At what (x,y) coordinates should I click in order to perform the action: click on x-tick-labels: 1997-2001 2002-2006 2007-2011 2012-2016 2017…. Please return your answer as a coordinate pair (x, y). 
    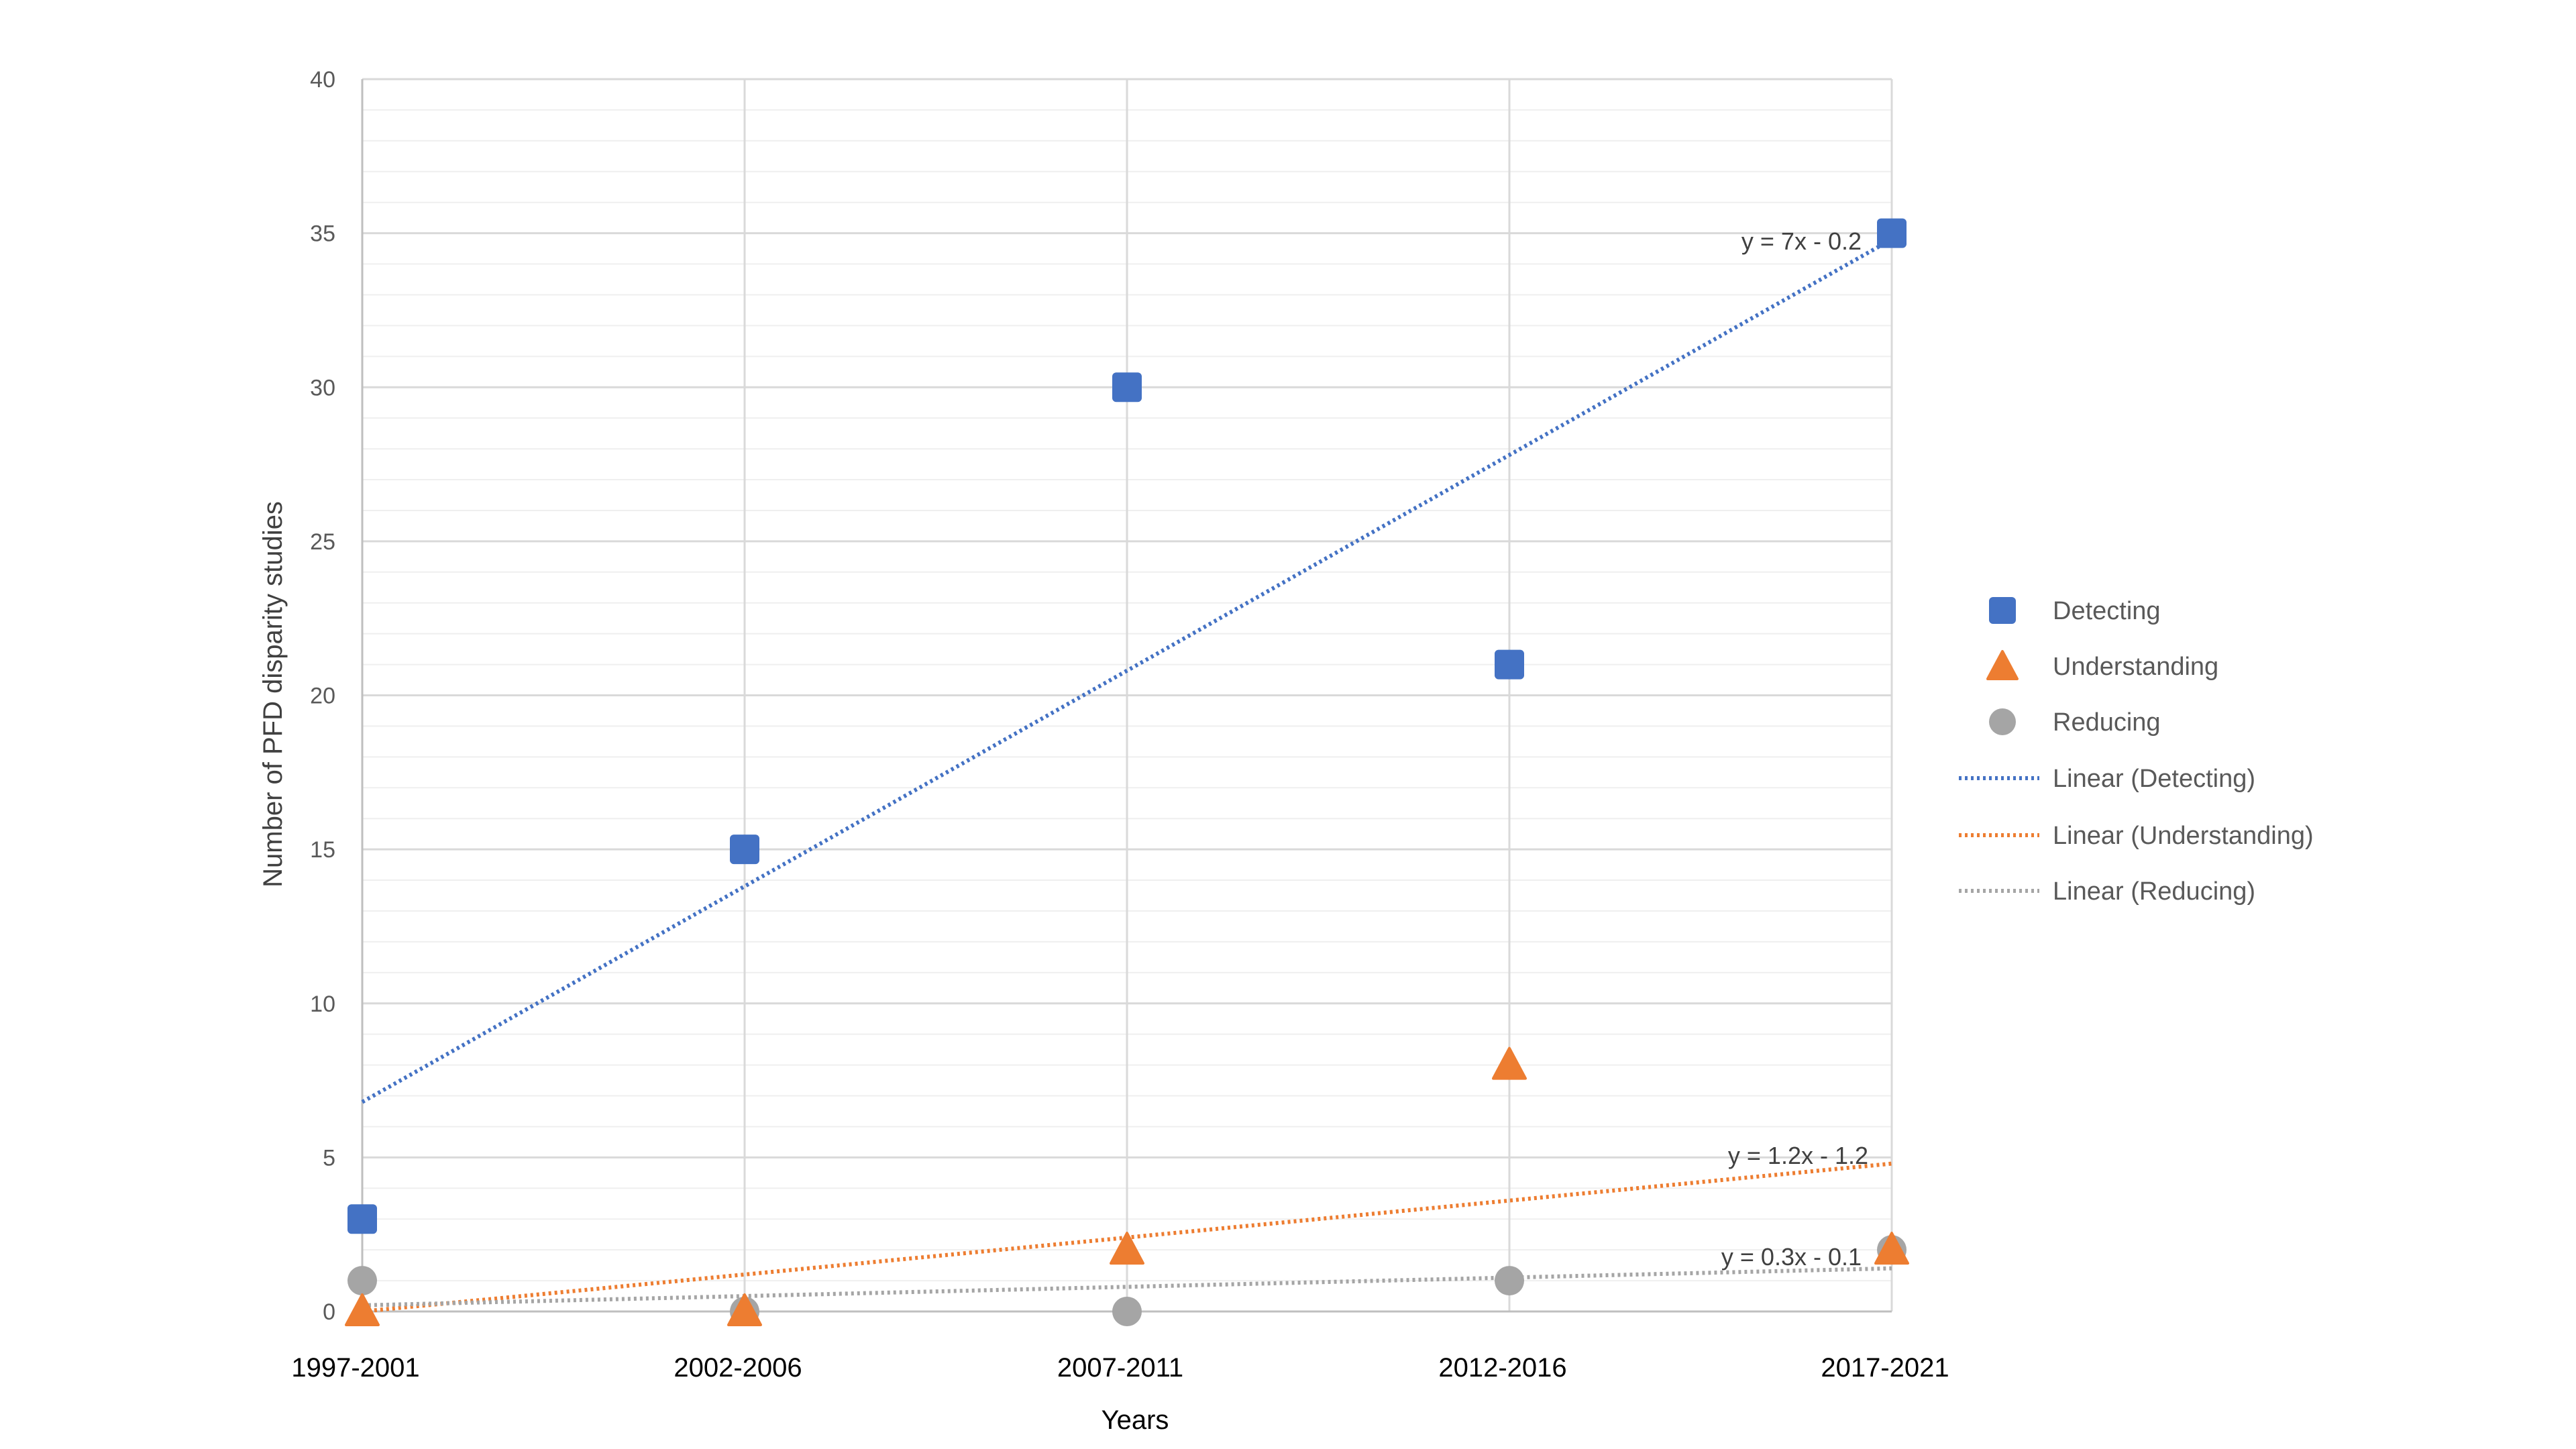
    Looking at the image, I should click on (1120, 1368).